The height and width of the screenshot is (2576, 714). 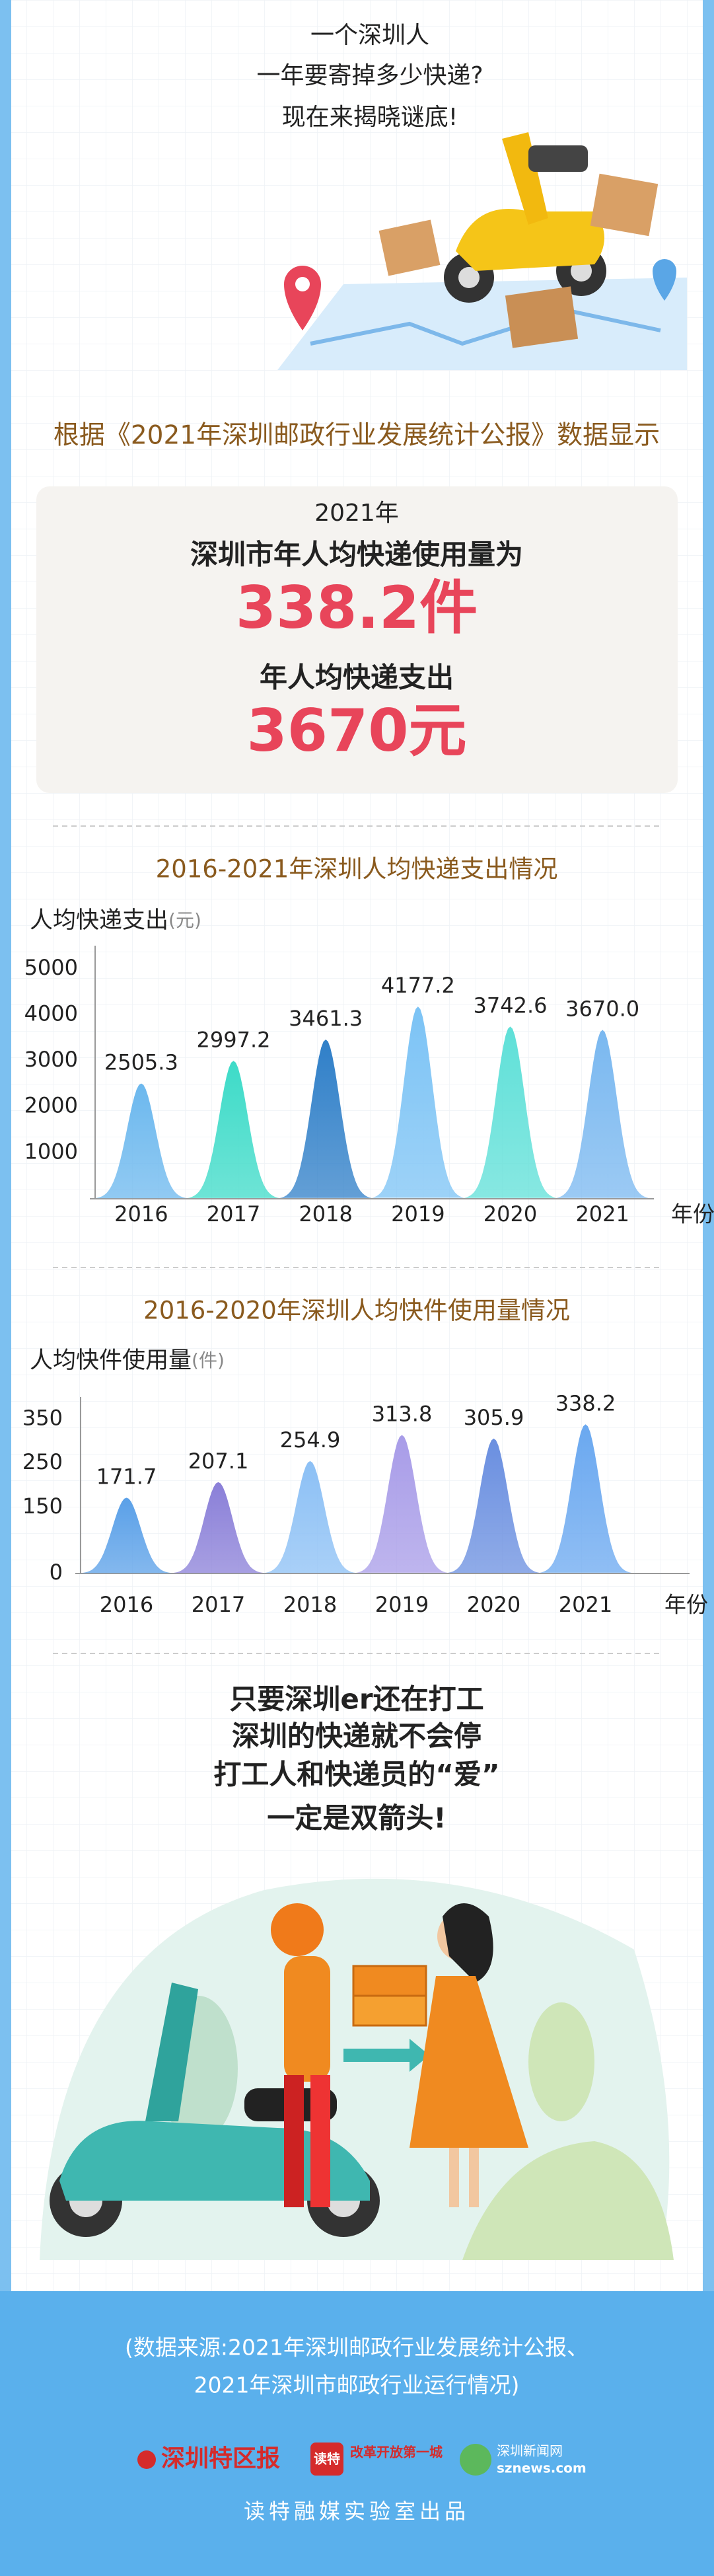 I want to click on chart-title: 2016-2020年深圳人均快件使用量情况, so click(x=356, y=1311).